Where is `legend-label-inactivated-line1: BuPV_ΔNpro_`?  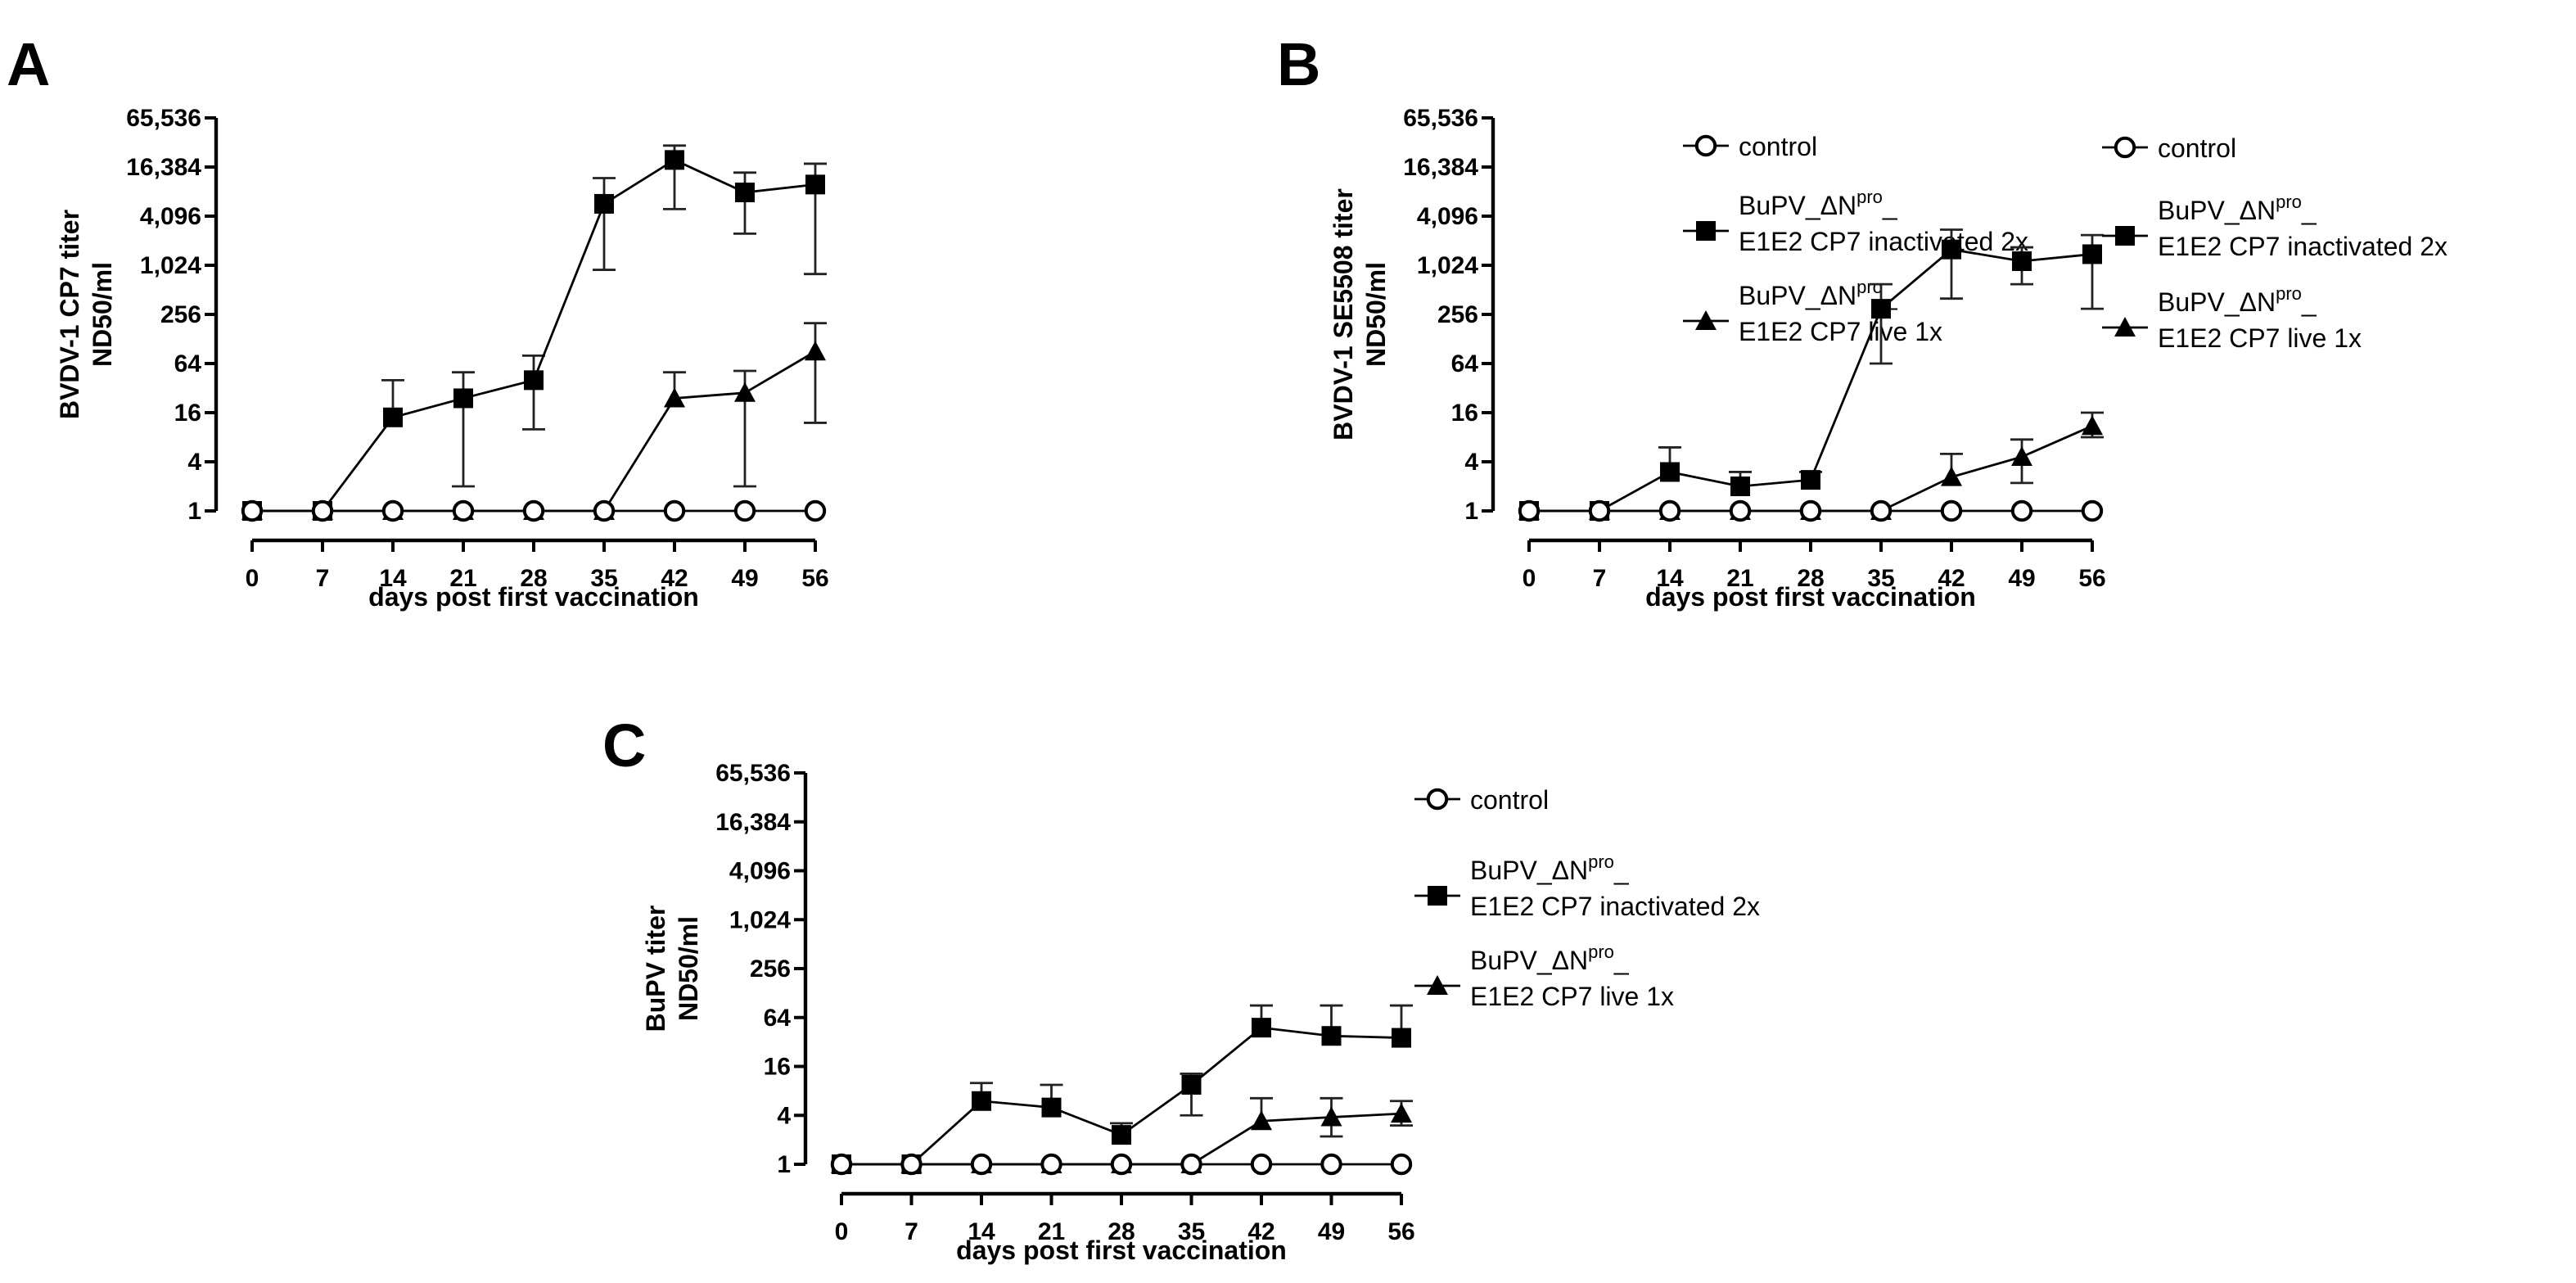
legend-label-inactivated-line1: BuPV_ΔNpro_ is located at coordinates (1550, 868).